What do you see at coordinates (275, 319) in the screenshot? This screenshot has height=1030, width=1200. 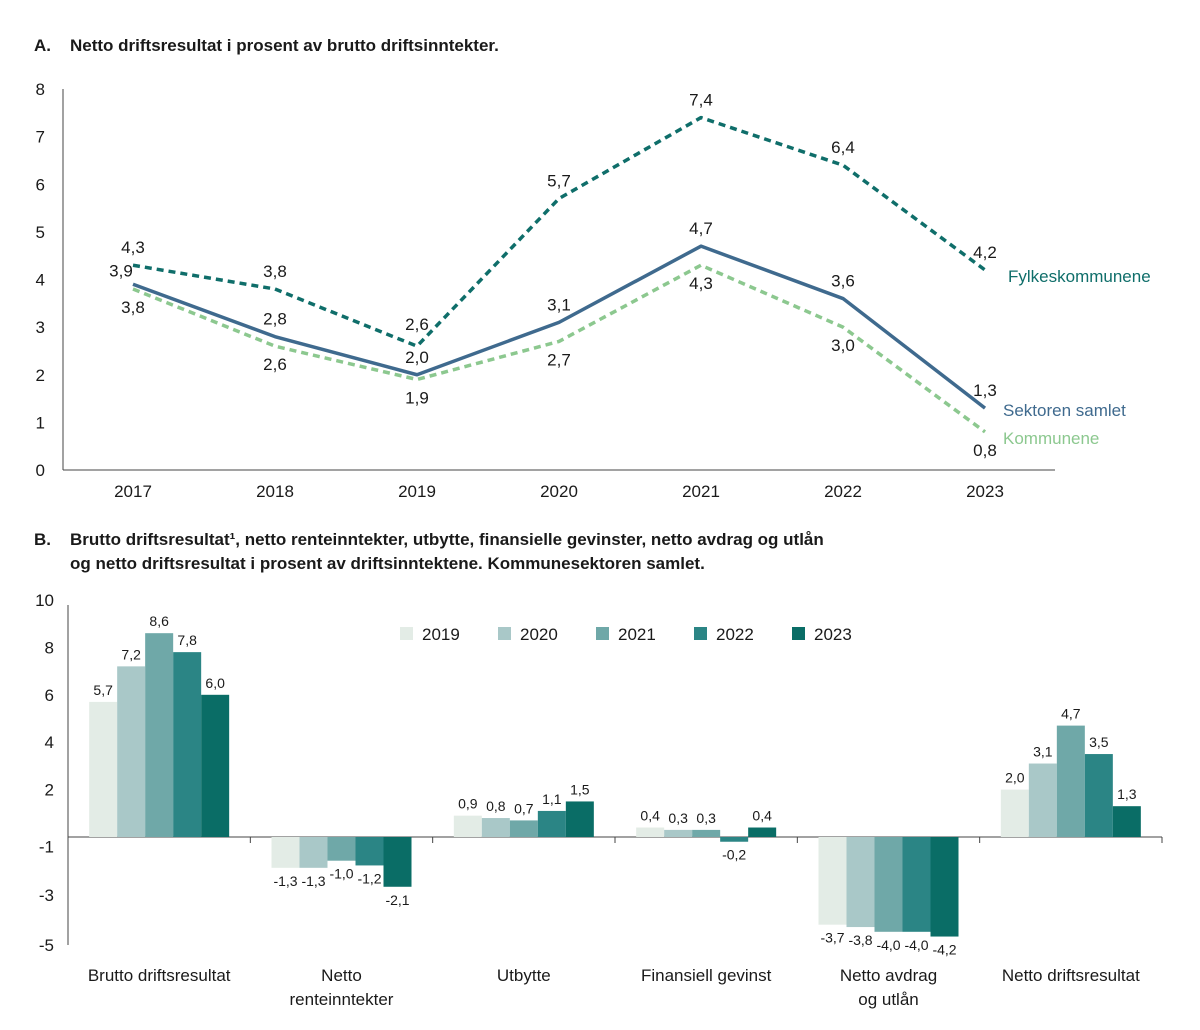 I see `data-label: 2,8` at bounding box center [275, 319].